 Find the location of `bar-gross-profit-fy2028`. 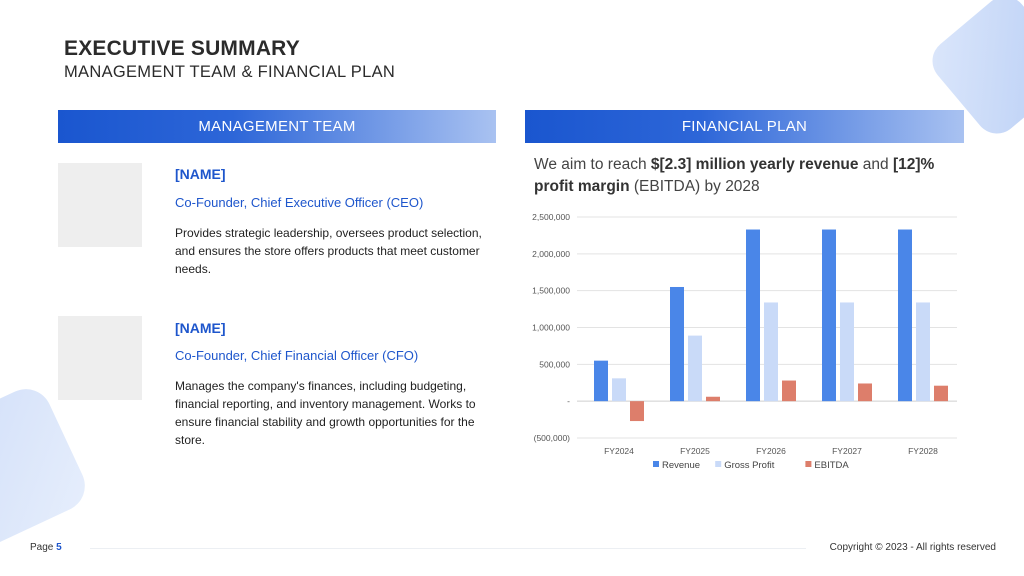

bar-gross-profit-fy2028 is located at coordinates (923, 352).